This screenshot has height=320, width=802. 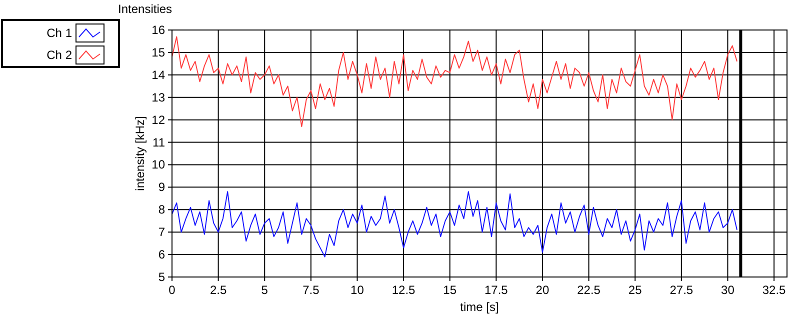 I want to click on y-tick-label: 13, so click(x=159, y=97).